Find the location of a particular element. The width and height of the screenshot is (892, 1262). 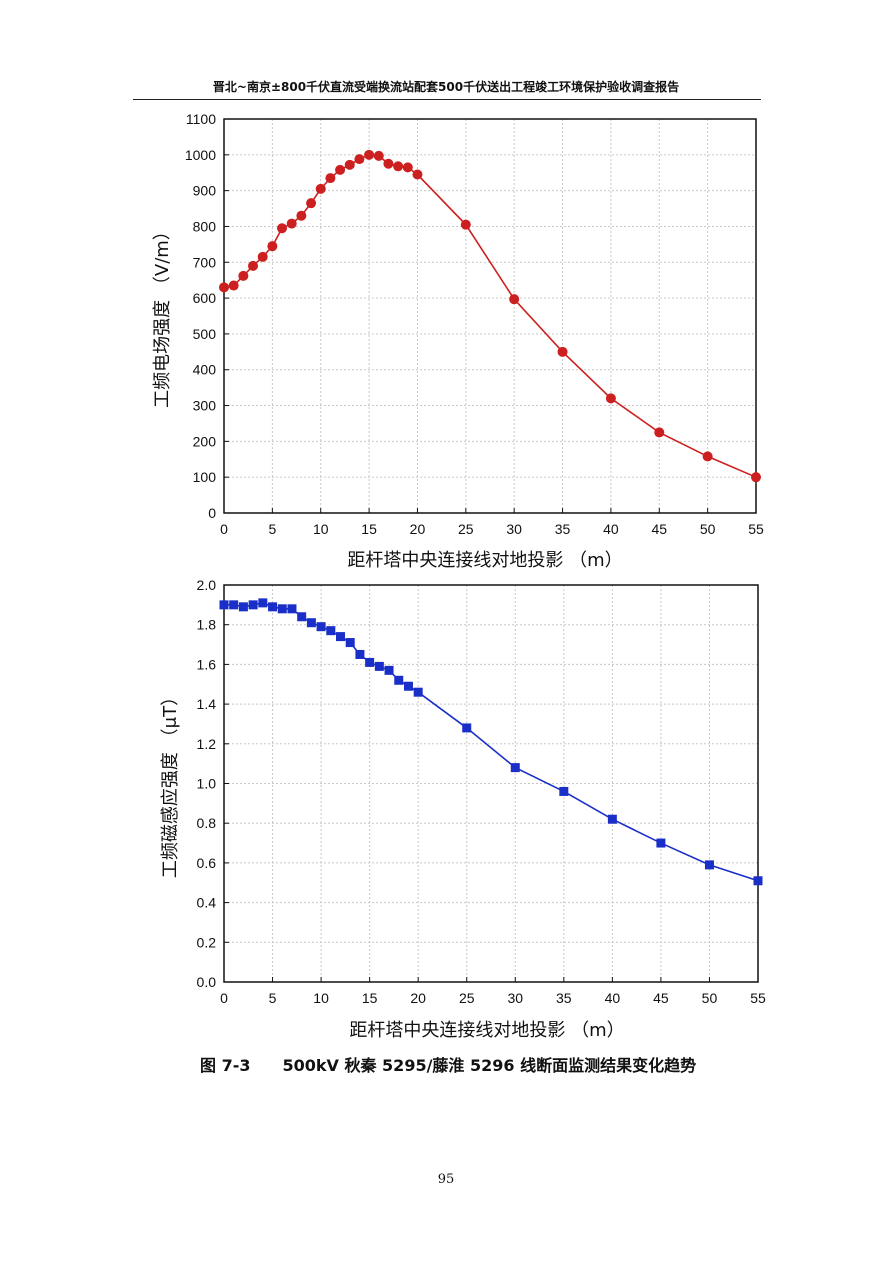

y-axis-label: 工频电场强度 （V/m） is located at coordinates (162, 315).